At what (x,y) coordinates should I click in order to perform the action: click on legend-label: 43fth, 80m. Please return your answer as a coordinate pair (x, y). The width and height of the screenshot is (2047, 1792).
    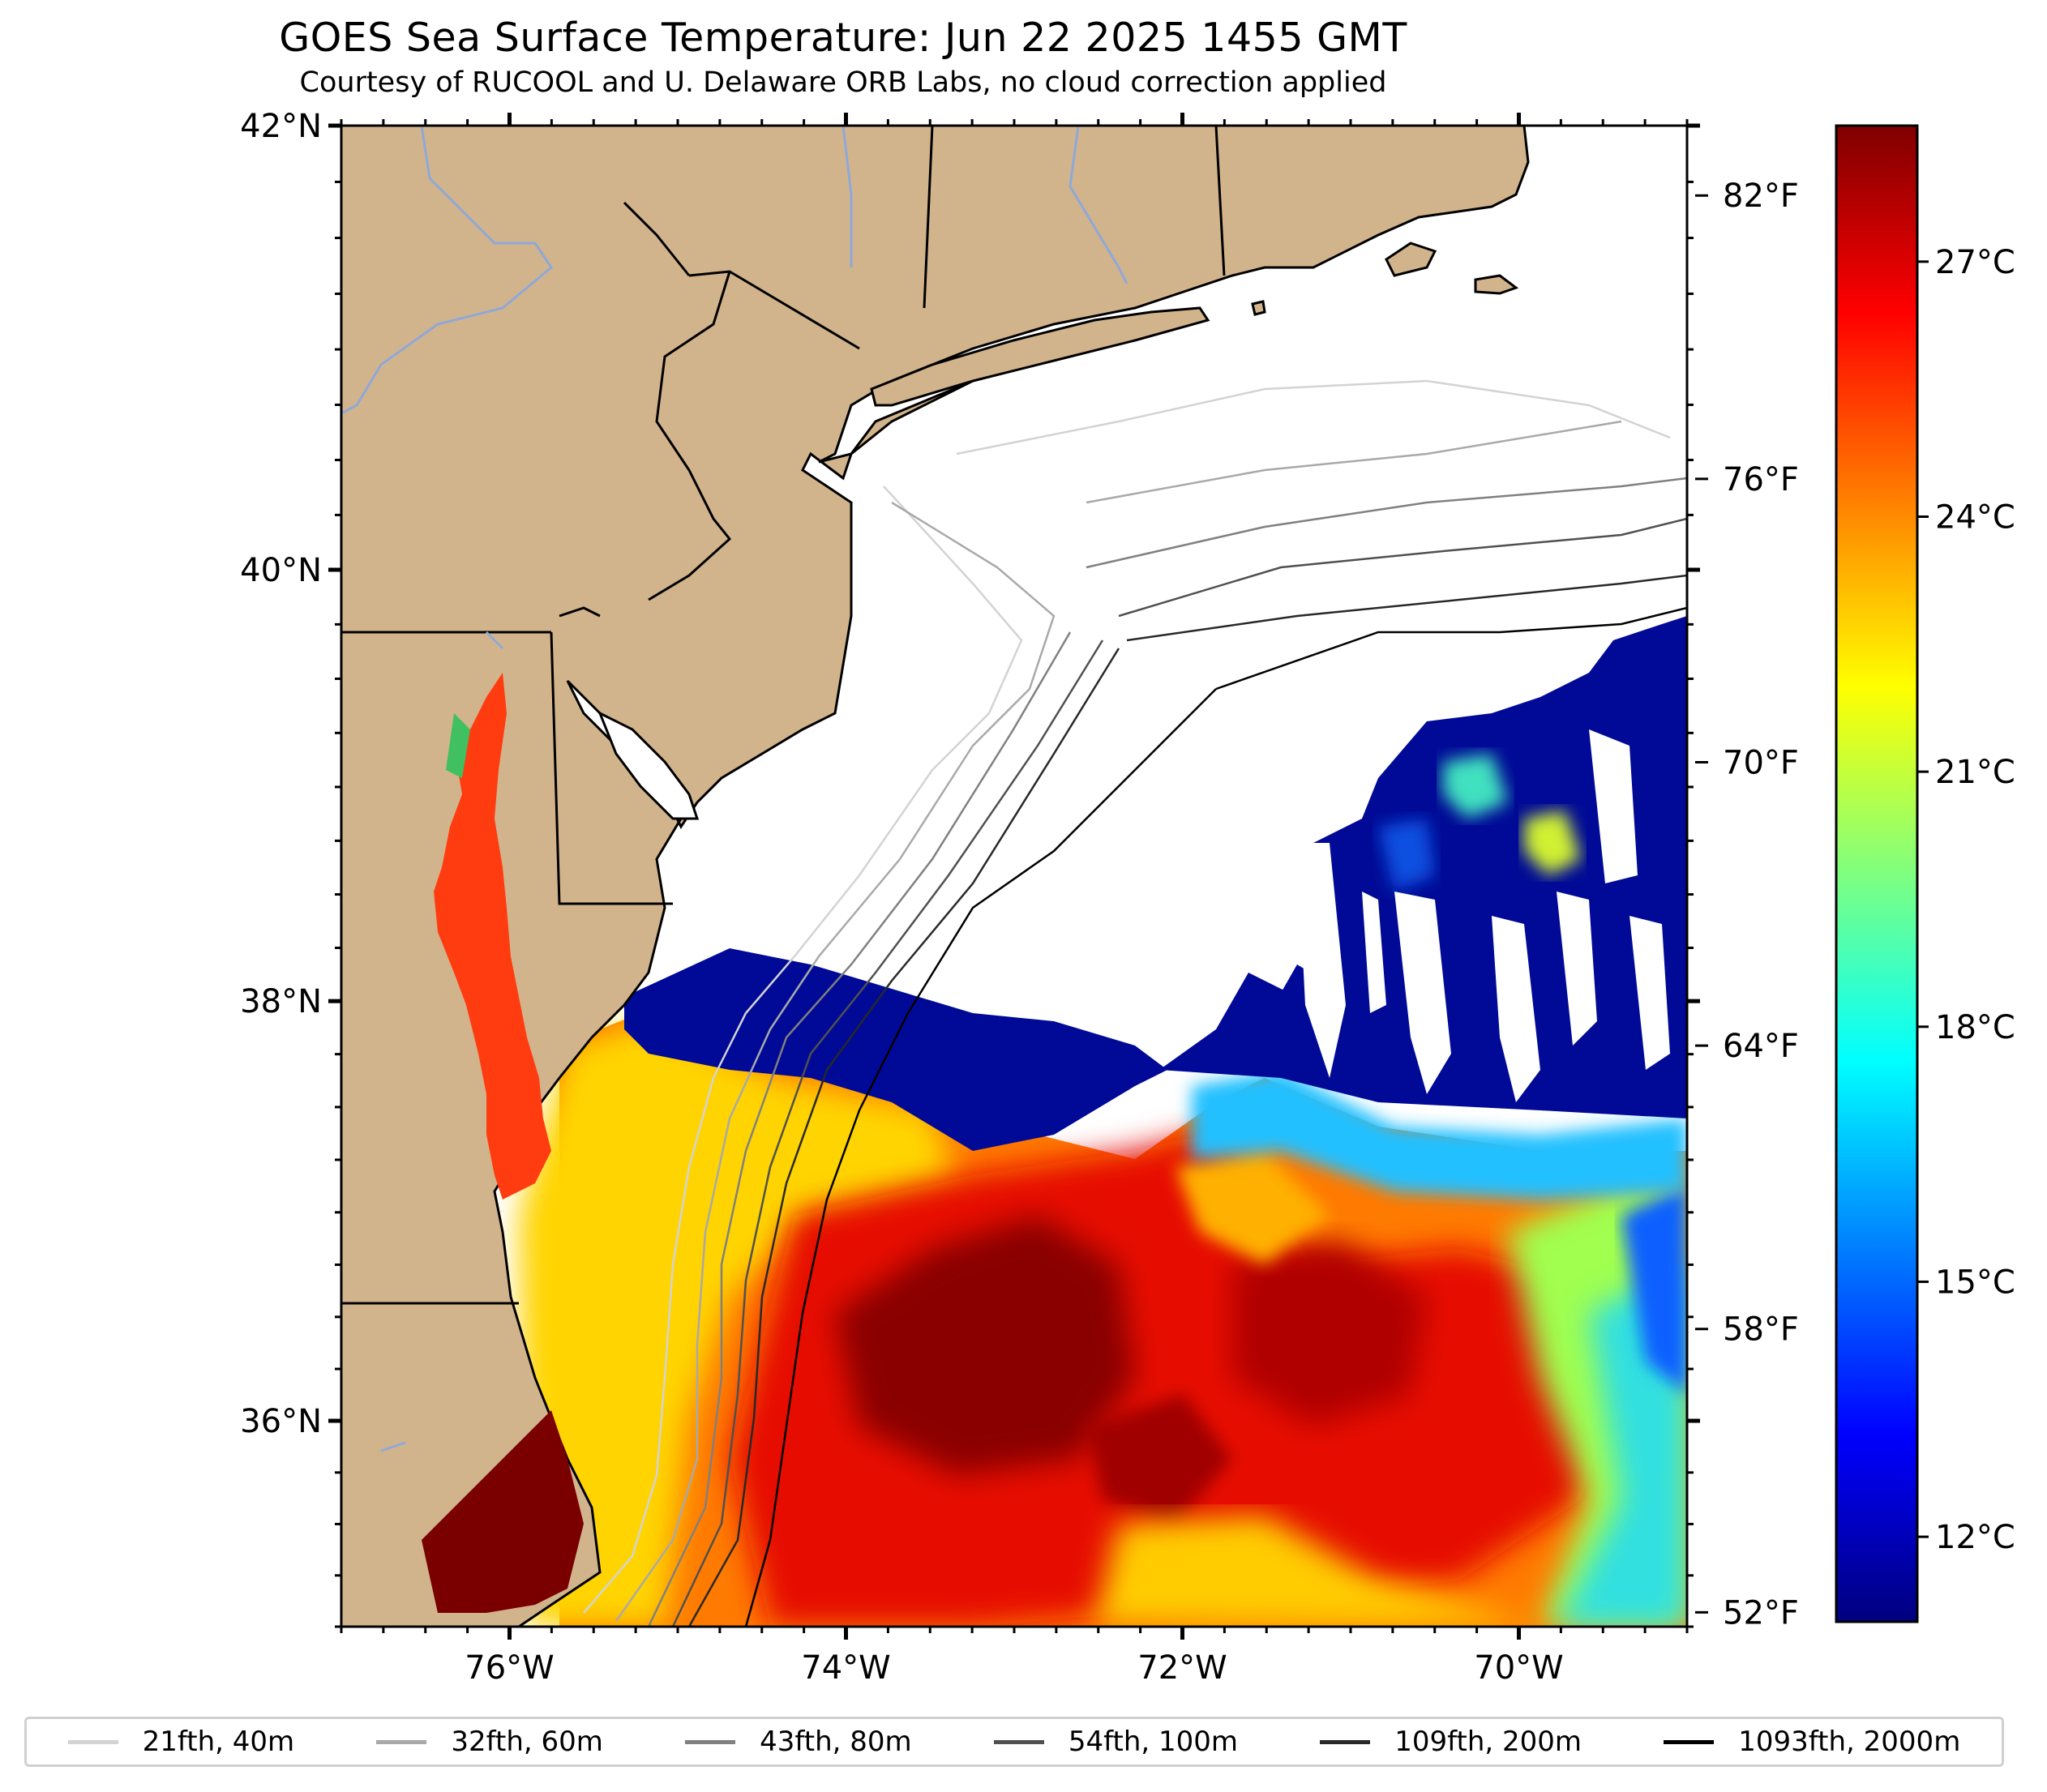
    Looking at the image, I should click on (836, 1742).